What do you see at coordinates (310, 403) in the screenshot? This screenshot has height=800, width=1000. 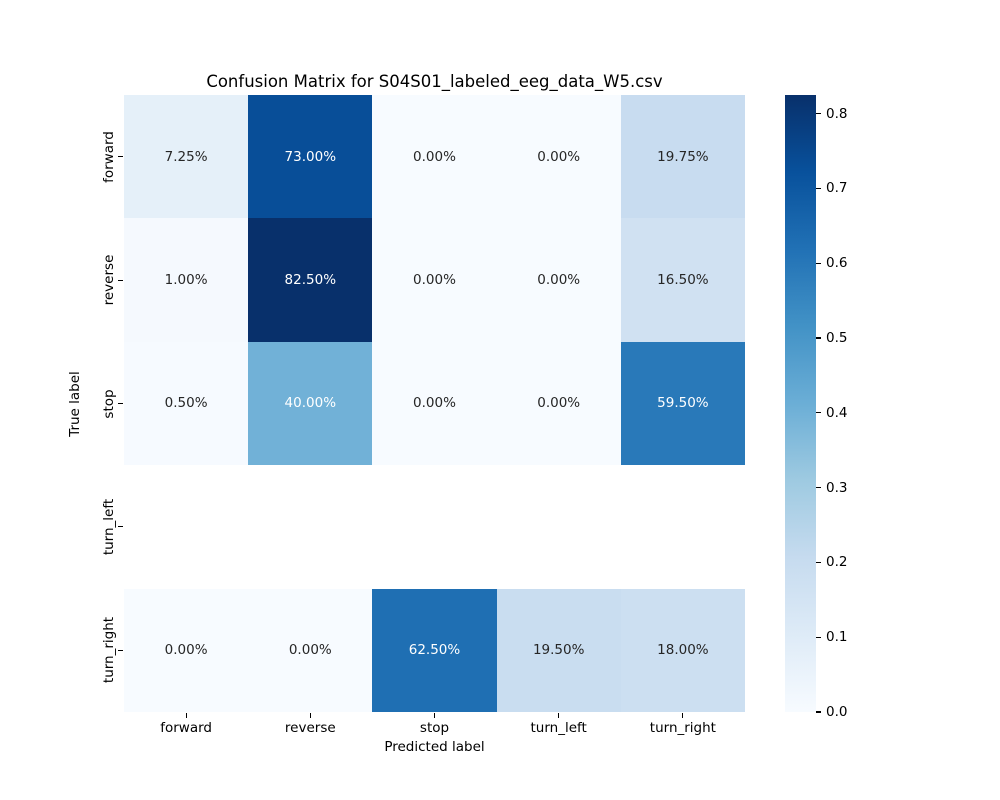 I see `heatmap-cell: 40.00%` at bounding box center [310, 403].